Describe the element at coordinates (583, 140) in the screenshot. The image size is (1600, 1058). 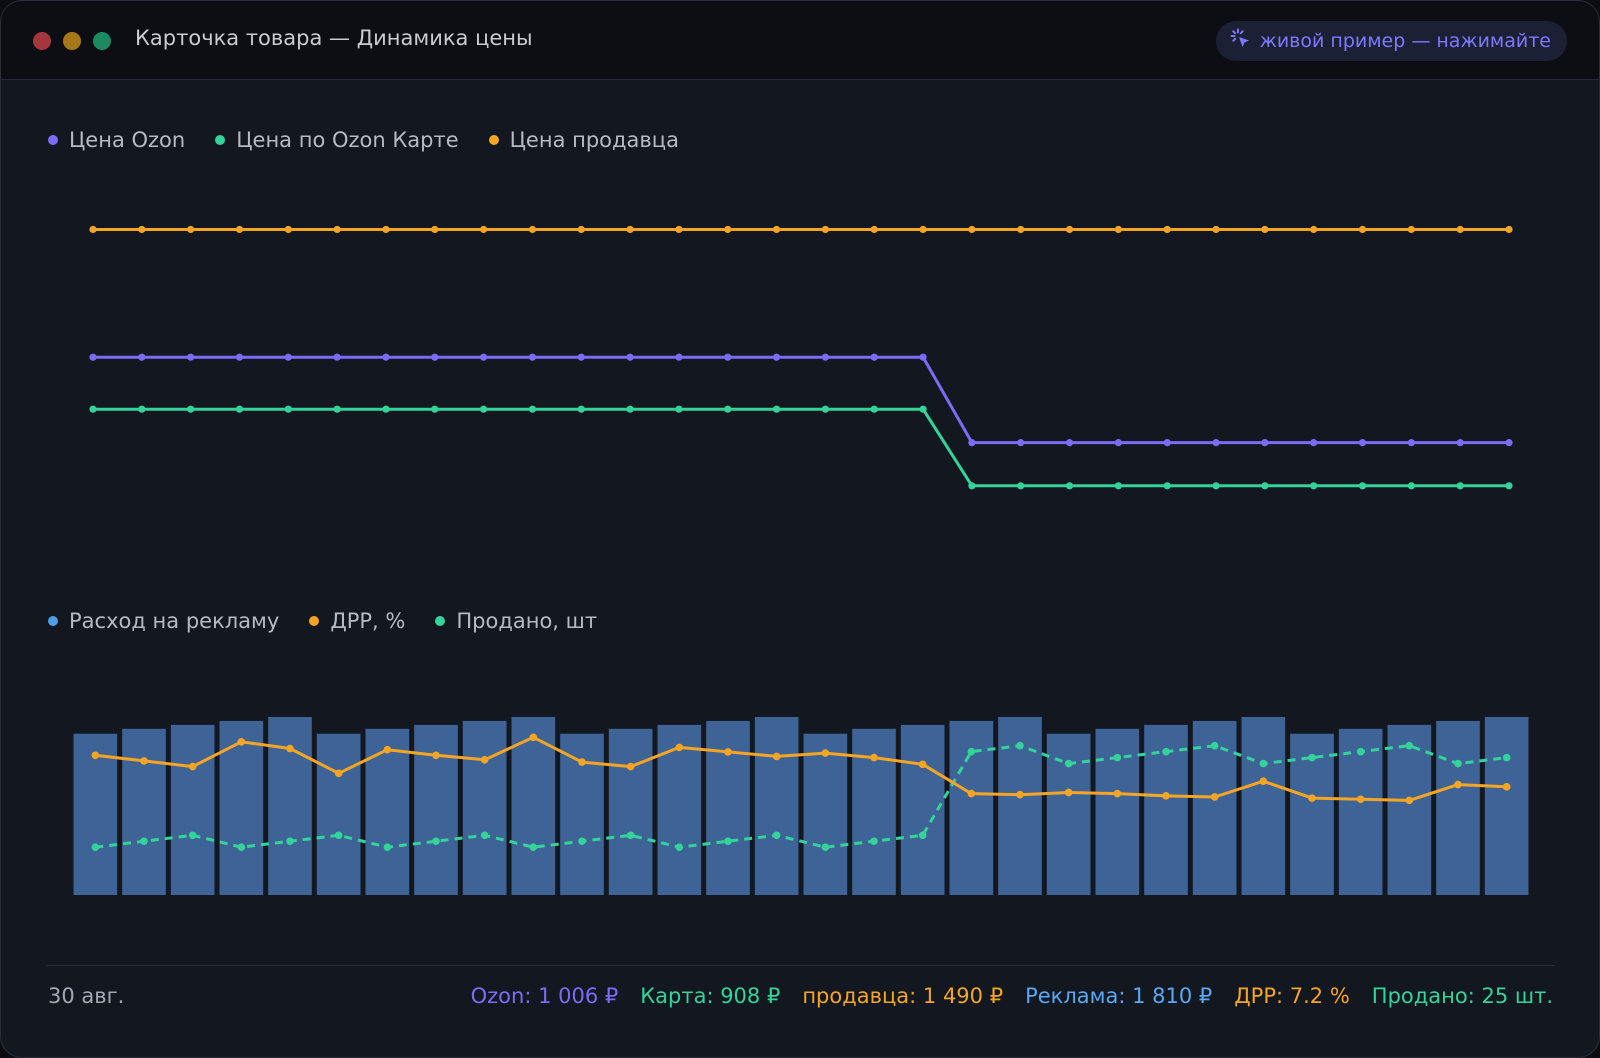
I see `legend-item-seller-price: Цена продавца` at that location.